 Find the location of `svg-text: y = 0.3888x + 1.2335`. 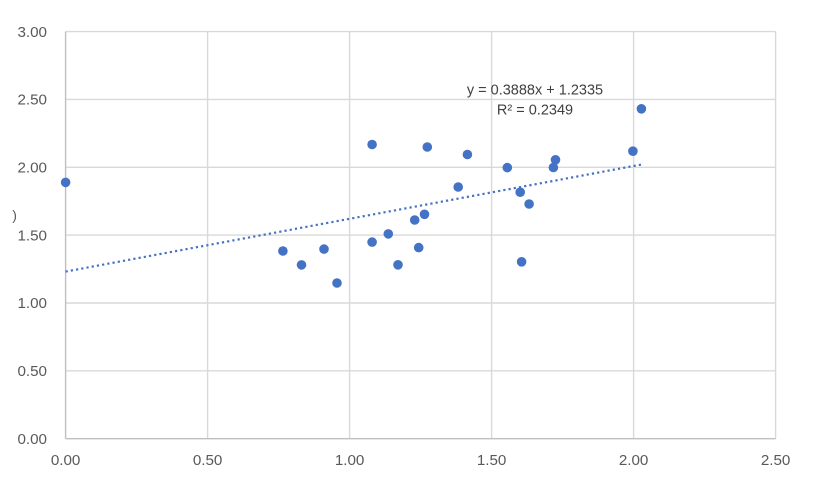

svg-text: y = 0.3888x + 1.2335 is located at coordinates (535, 90).